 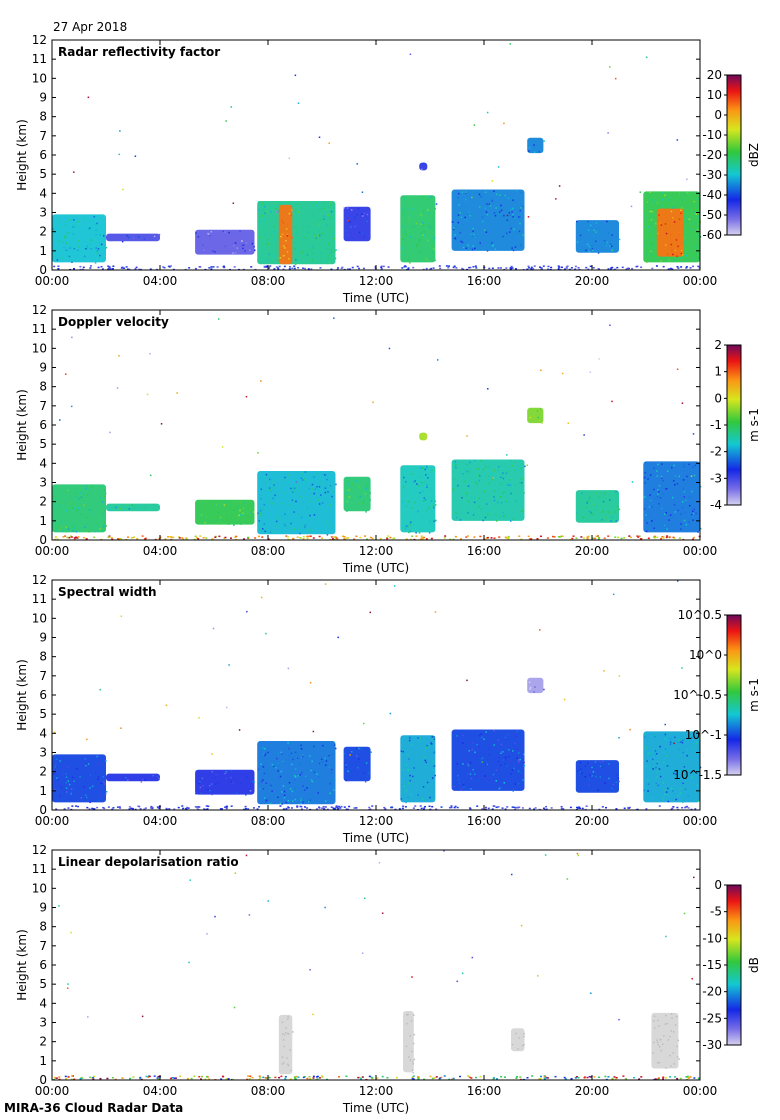 What do you see at coordinates (700, 615) in the screenshot?
I see `colorbar-tick-label: 10^0.5` at bounding box center [700, 615].